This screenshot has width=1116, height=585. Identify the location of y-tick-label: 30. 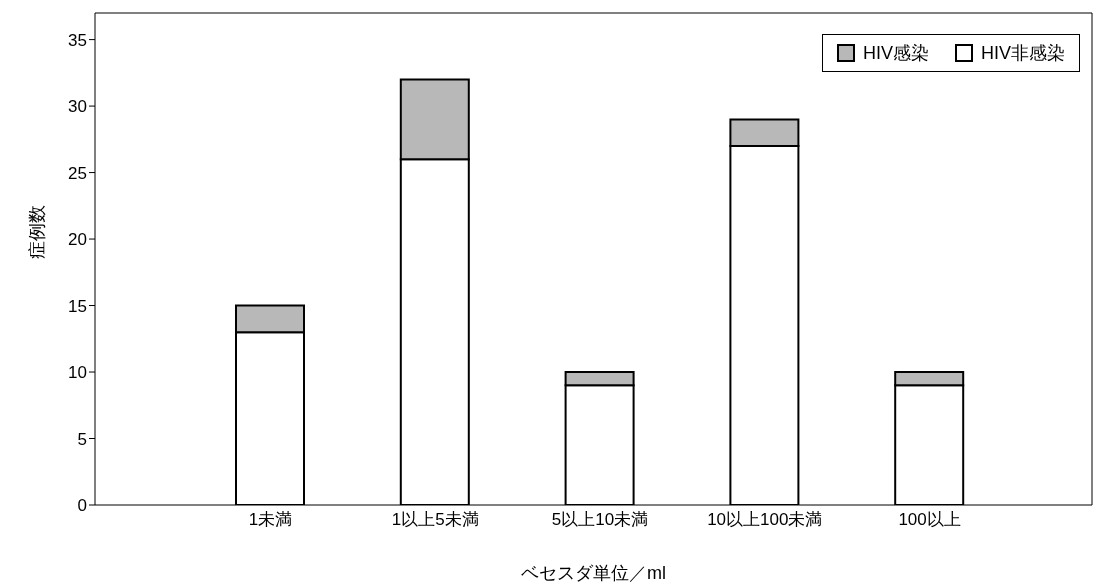
(77, 107).